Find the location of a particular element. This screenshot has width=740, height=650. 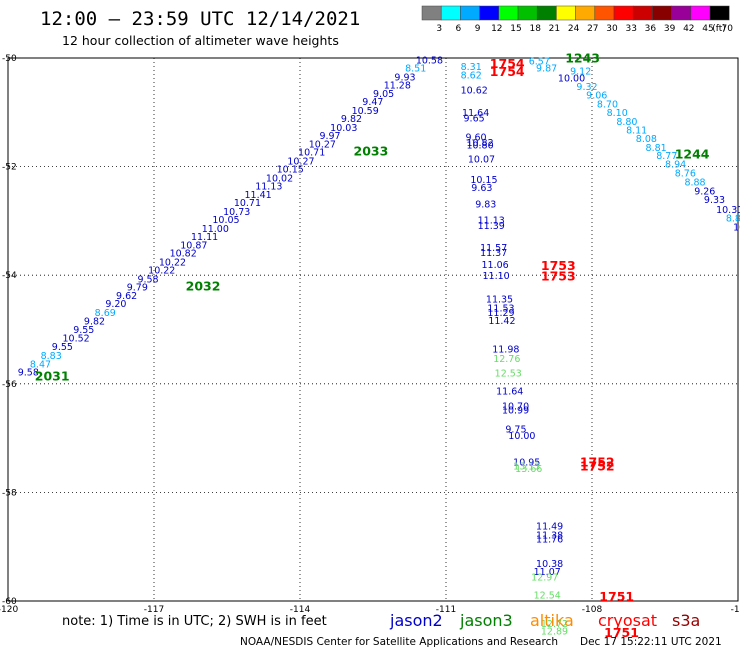

wave-height-value: 8.83 is located at coordinates (51, 356).